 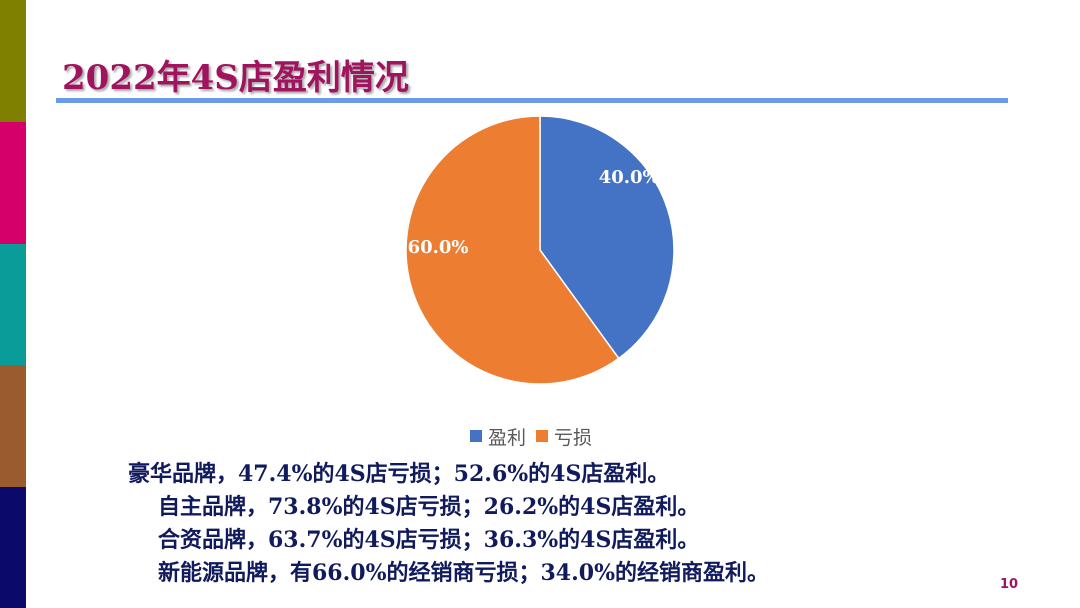 I want to click on side-segment-magenta, so click(x=13, y=183).